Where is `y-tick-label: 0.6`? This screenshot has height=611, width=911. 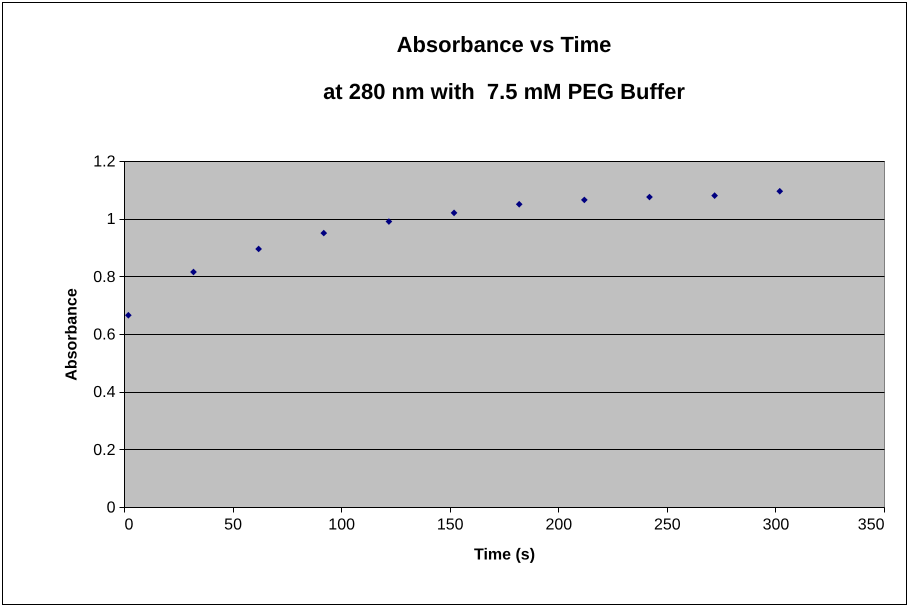 y-tick-label: 0.6 is located at coordinates (104, 335).